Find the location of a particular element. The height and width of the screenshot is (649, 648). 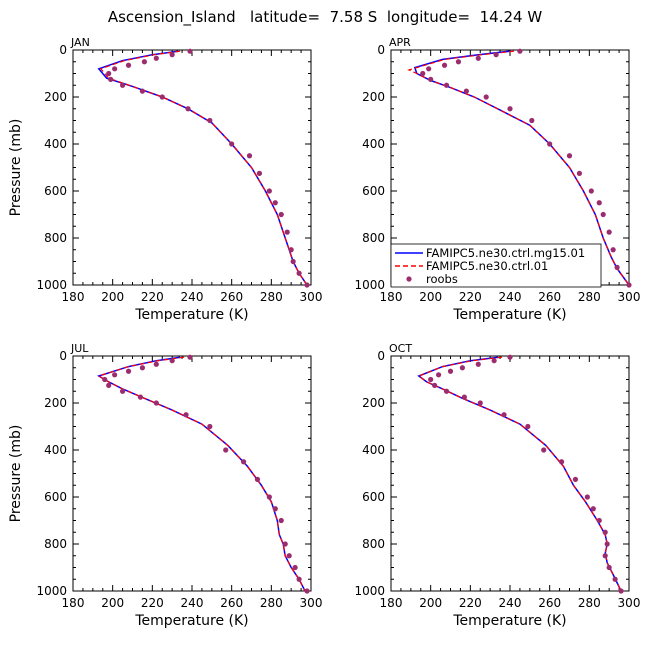

x-tick-label: 300 is located at coordinates (311, 603).